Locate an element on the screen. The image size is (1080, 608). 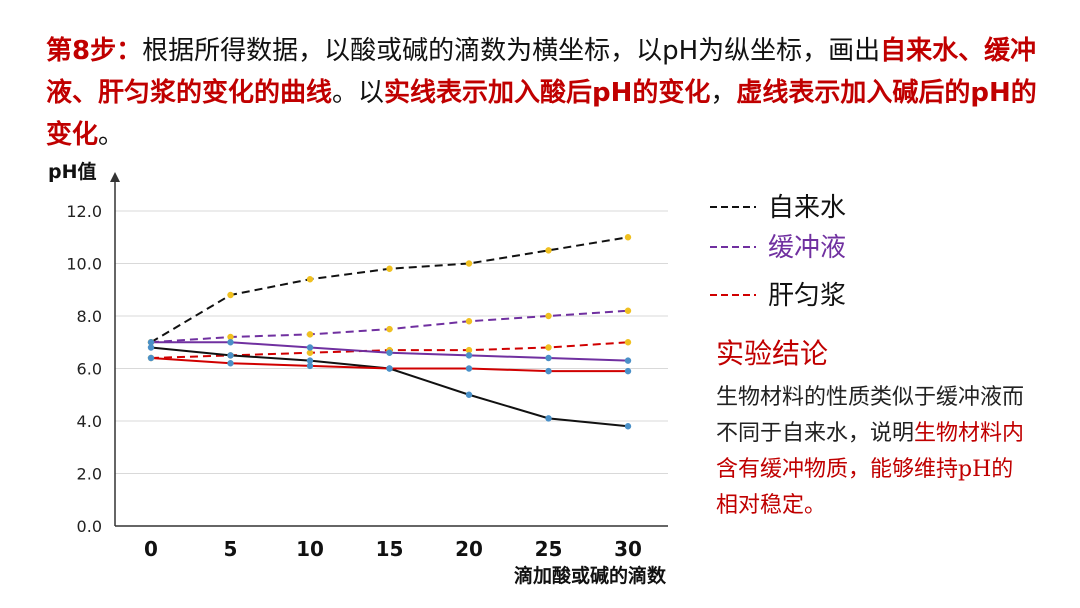
conclusion-text-highlight: 生物材料内含有缓冲物质，能够维持pH的相对稳定。 is located at coordinates (870, 469).